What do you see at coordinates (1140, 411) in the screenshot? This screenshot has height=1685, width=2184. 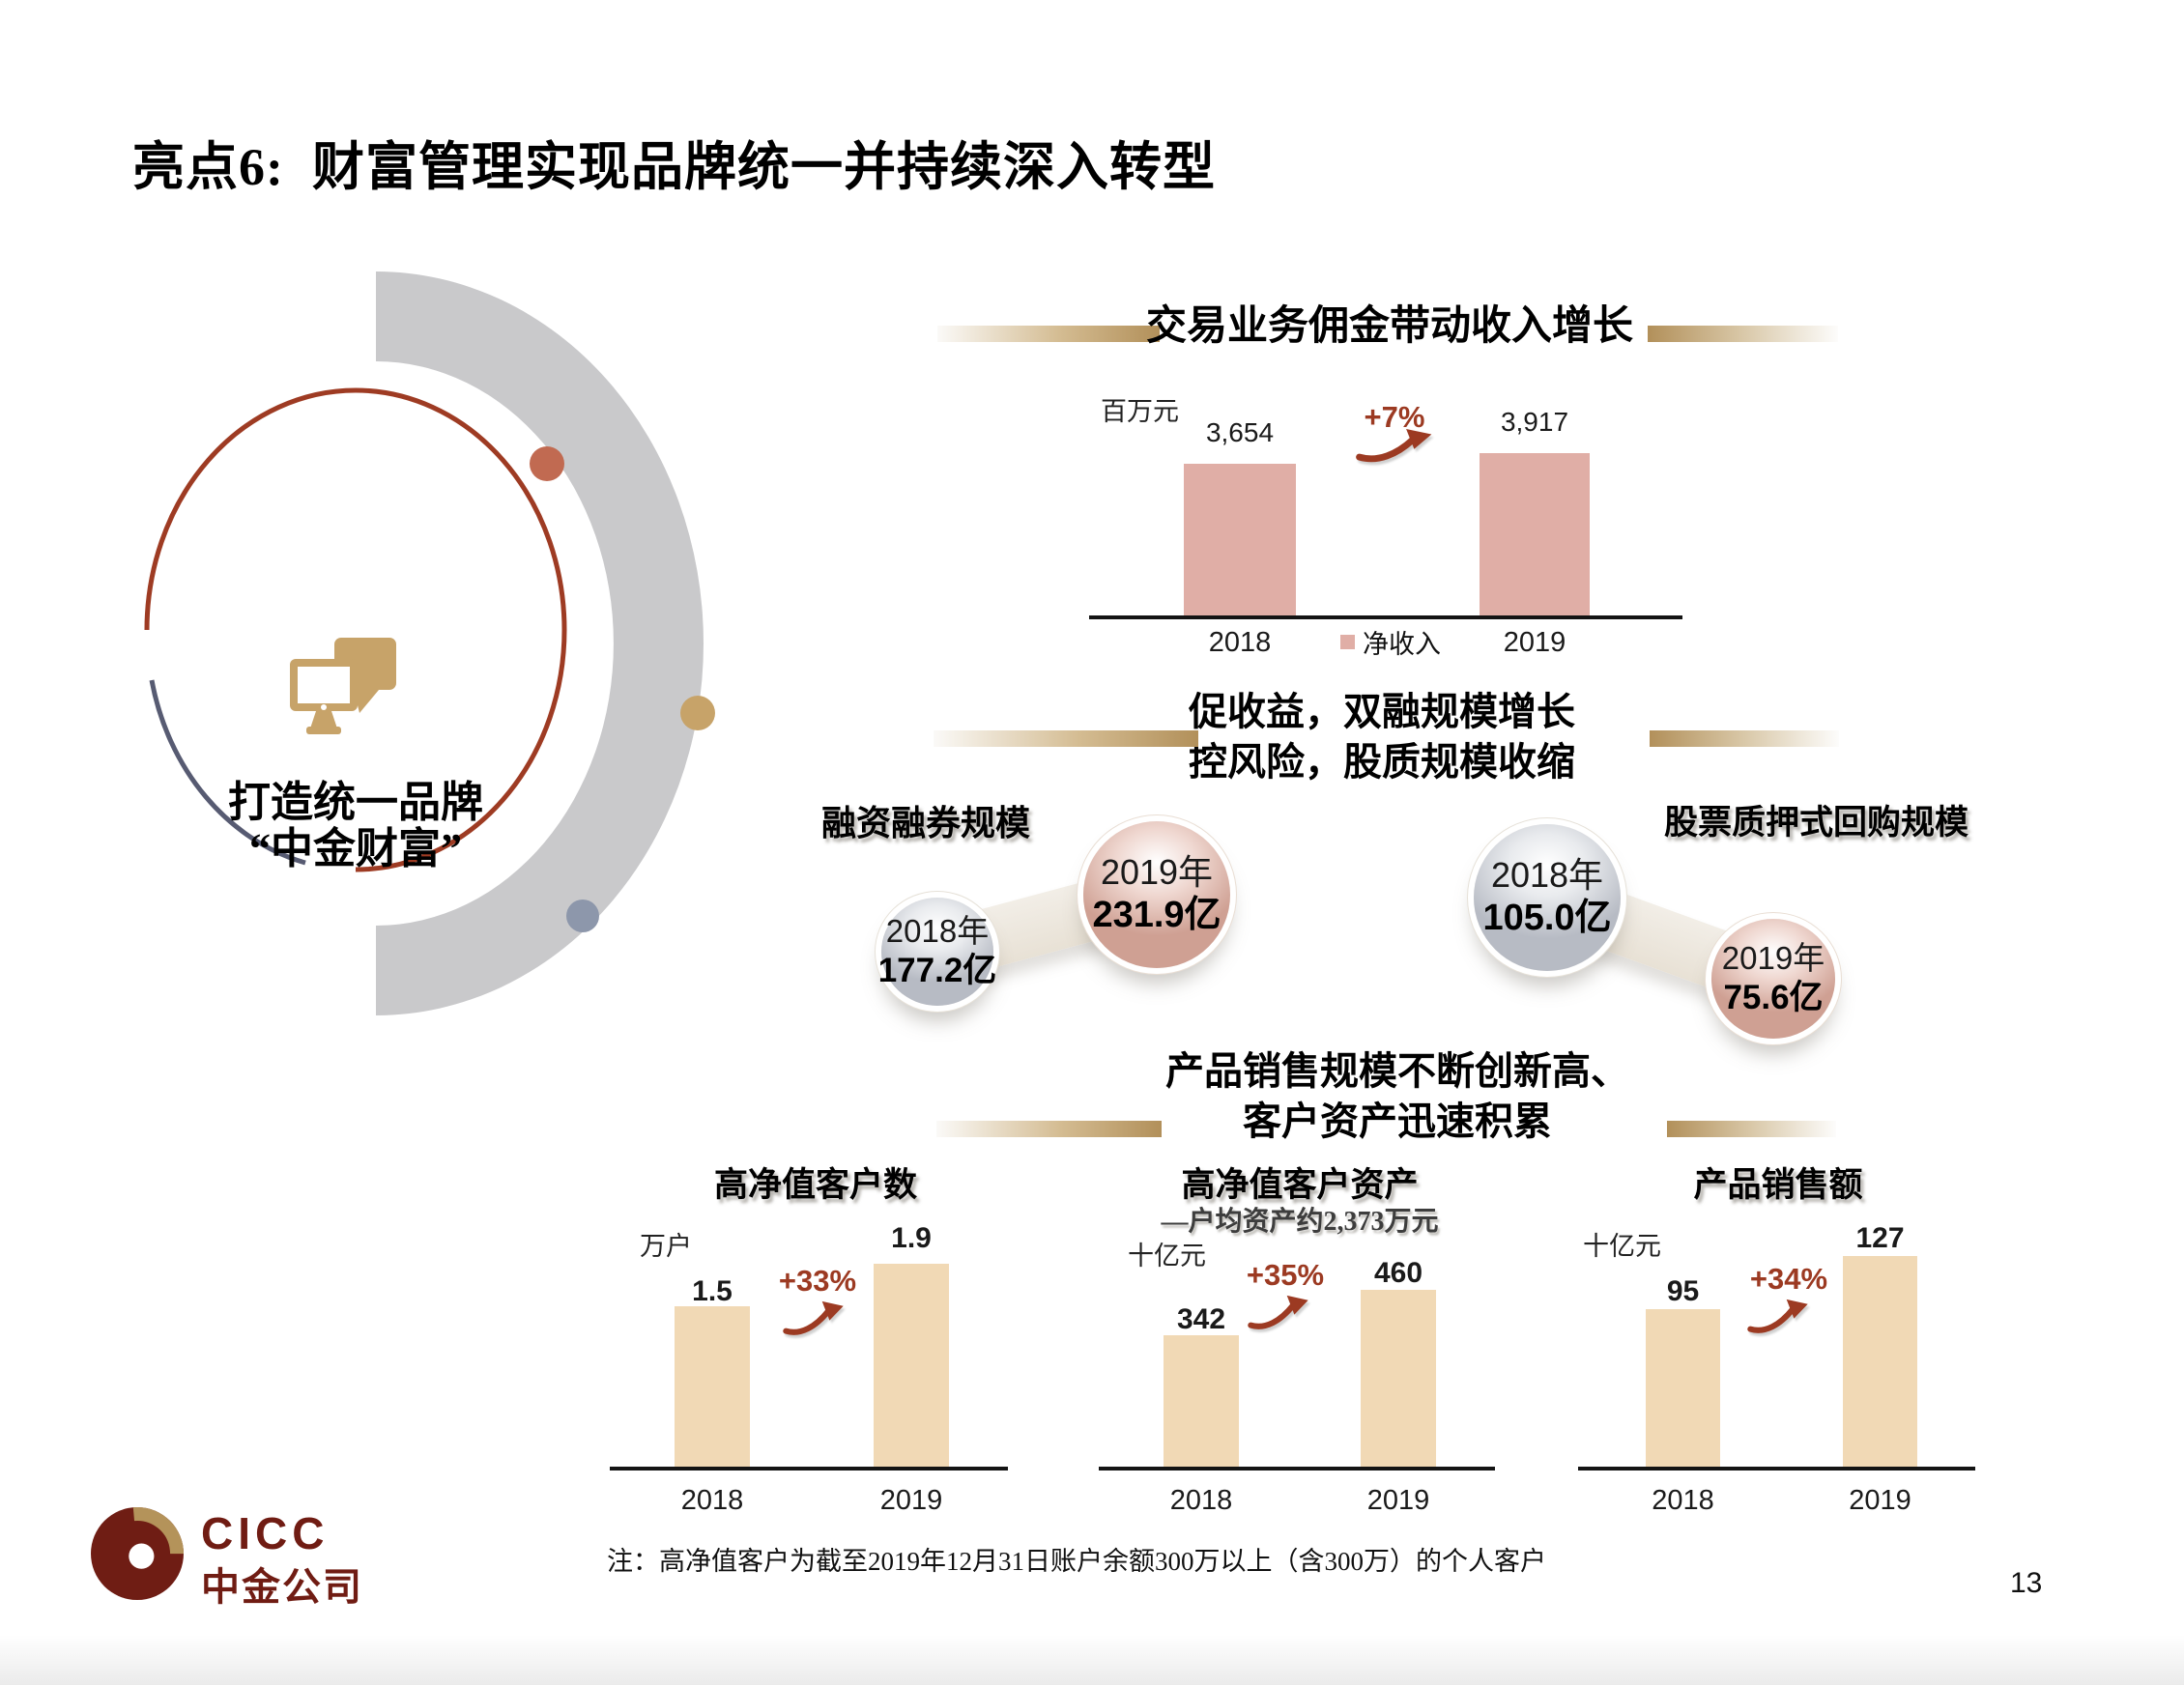 I see `top-chart-unit: 百万元` at bounding box center [1140, 411].